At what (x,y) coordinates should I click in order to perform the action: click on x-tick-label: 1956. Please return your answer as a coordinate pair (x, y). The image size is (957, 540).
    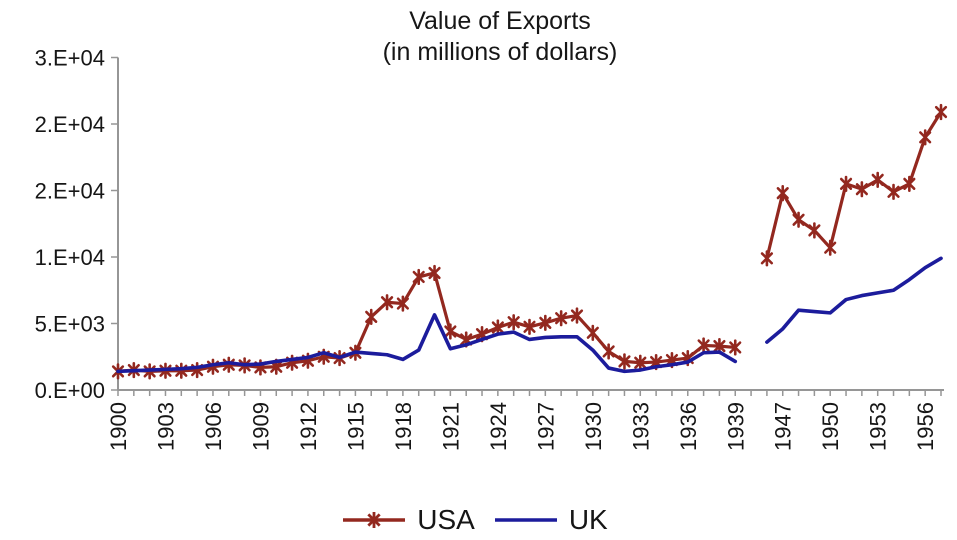
    Looking at the image, I should click on (925, 426).